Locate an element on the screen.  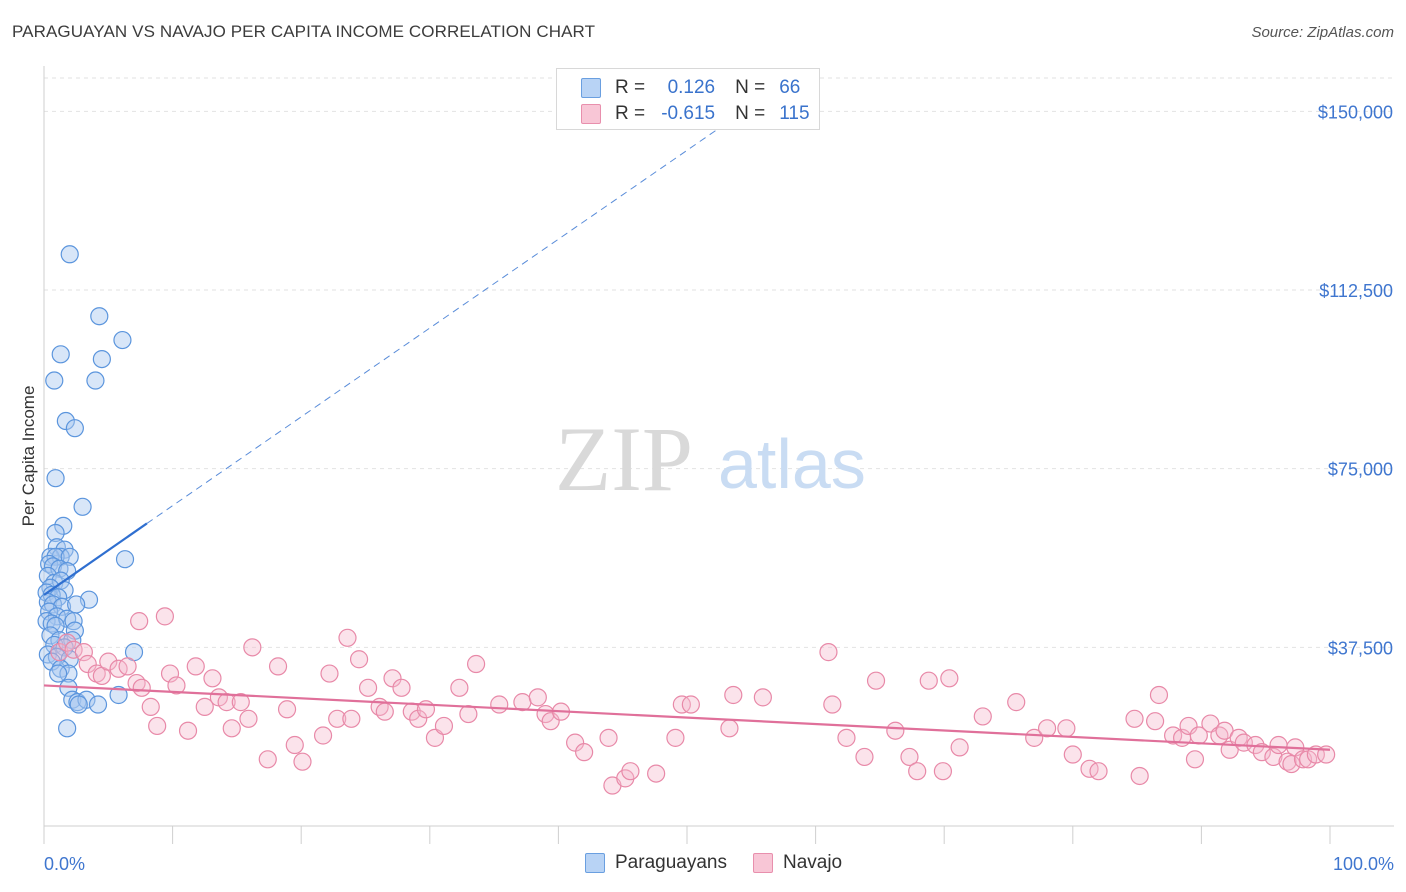
source-label: Source: ZipAtlas.com is located at coordinates (1322, 32).